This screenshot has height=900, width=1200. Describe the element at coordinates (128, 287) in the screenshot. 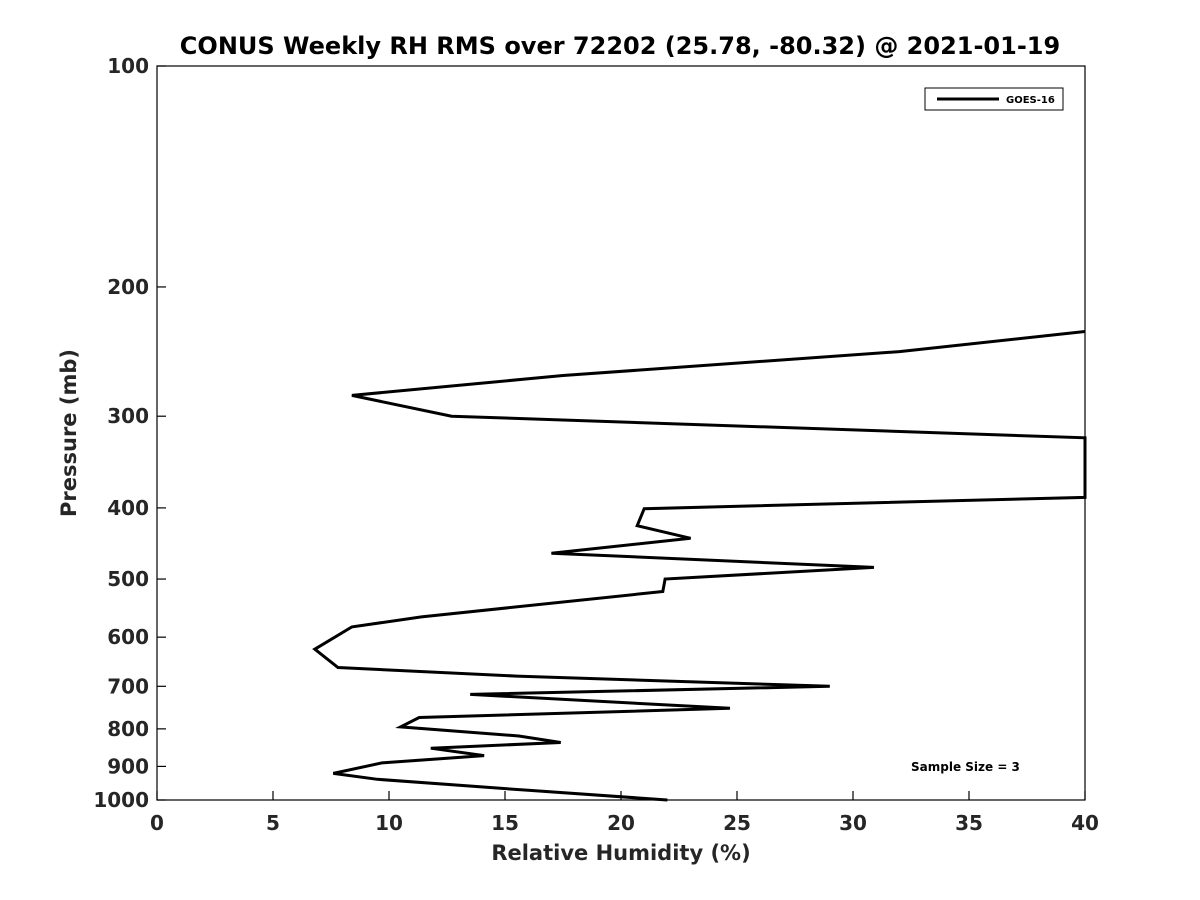

I see `y-tick-label: 200` at that location.